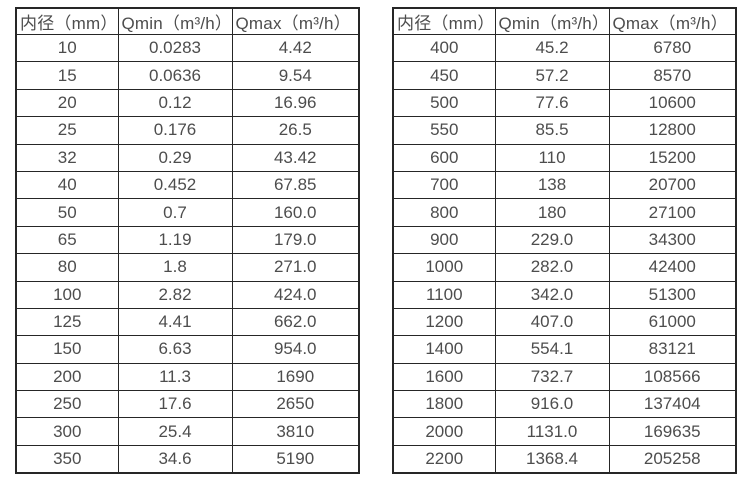 This screenshot has width=750, height=483. Describe the element at coordinates (175, 157) in the screenshot. I see `cell: 0.29` at that location.